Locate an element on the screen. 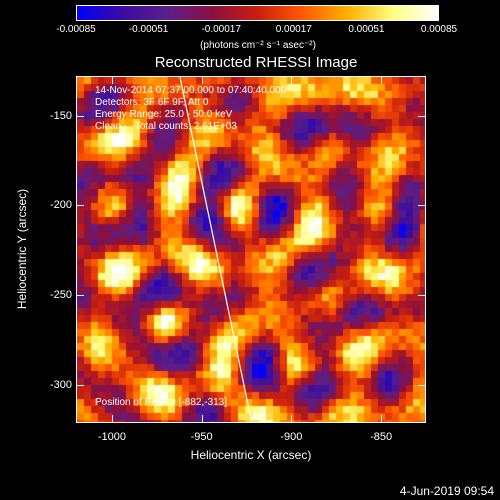 Image resolution: width=500 pixels, height=500 pixels. x-tick-label: -900 is located at coordinates (291, 437).